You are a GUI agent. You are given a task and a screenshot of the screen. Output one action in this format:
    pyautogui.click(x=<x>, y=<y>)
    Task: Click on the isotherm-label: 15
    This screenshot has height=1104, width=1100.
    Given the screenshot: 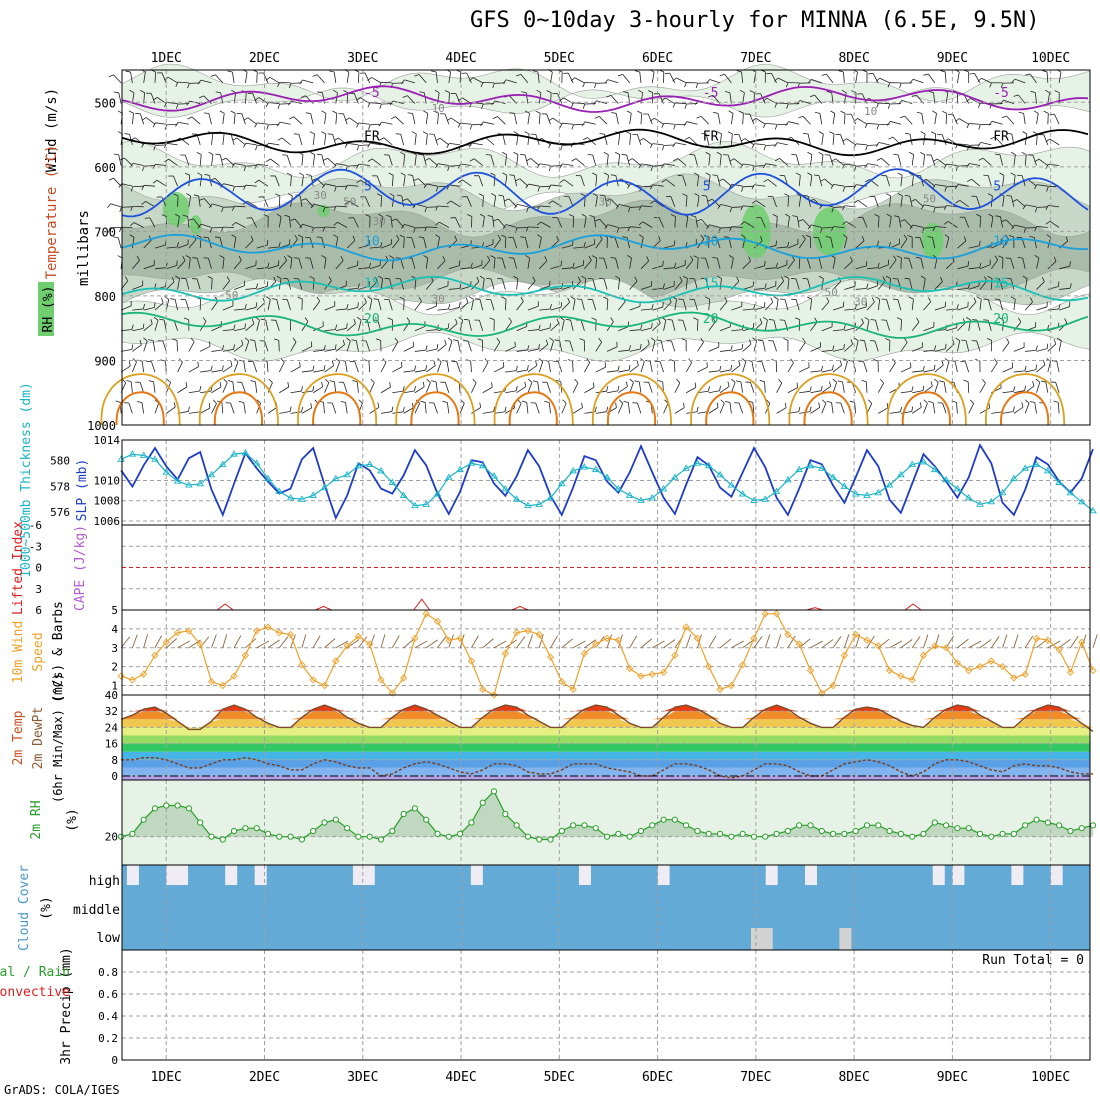 What is the action you would take?
    pyautogui.click(x=711, y=283)
    